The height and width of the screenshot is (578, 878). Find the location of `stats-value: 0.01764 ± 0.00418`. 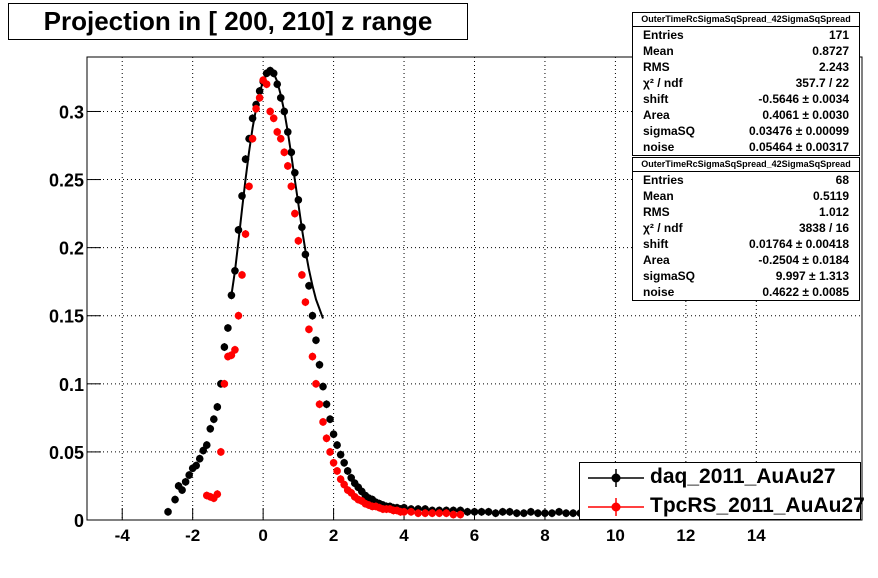

stats-value: 0.01764 ± 0.00418 is located at coordinates (798, 244).